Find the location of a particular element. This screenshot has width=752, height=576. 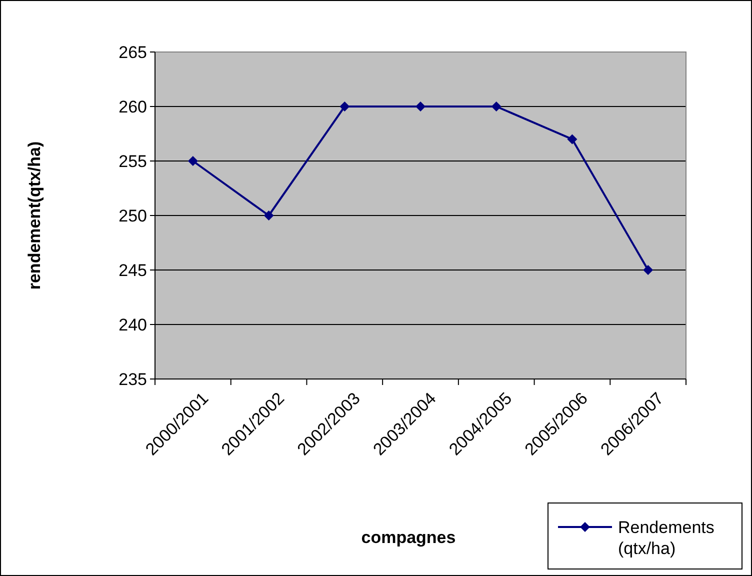

y-tick-label: 255 is located at coordinates (132, 161).